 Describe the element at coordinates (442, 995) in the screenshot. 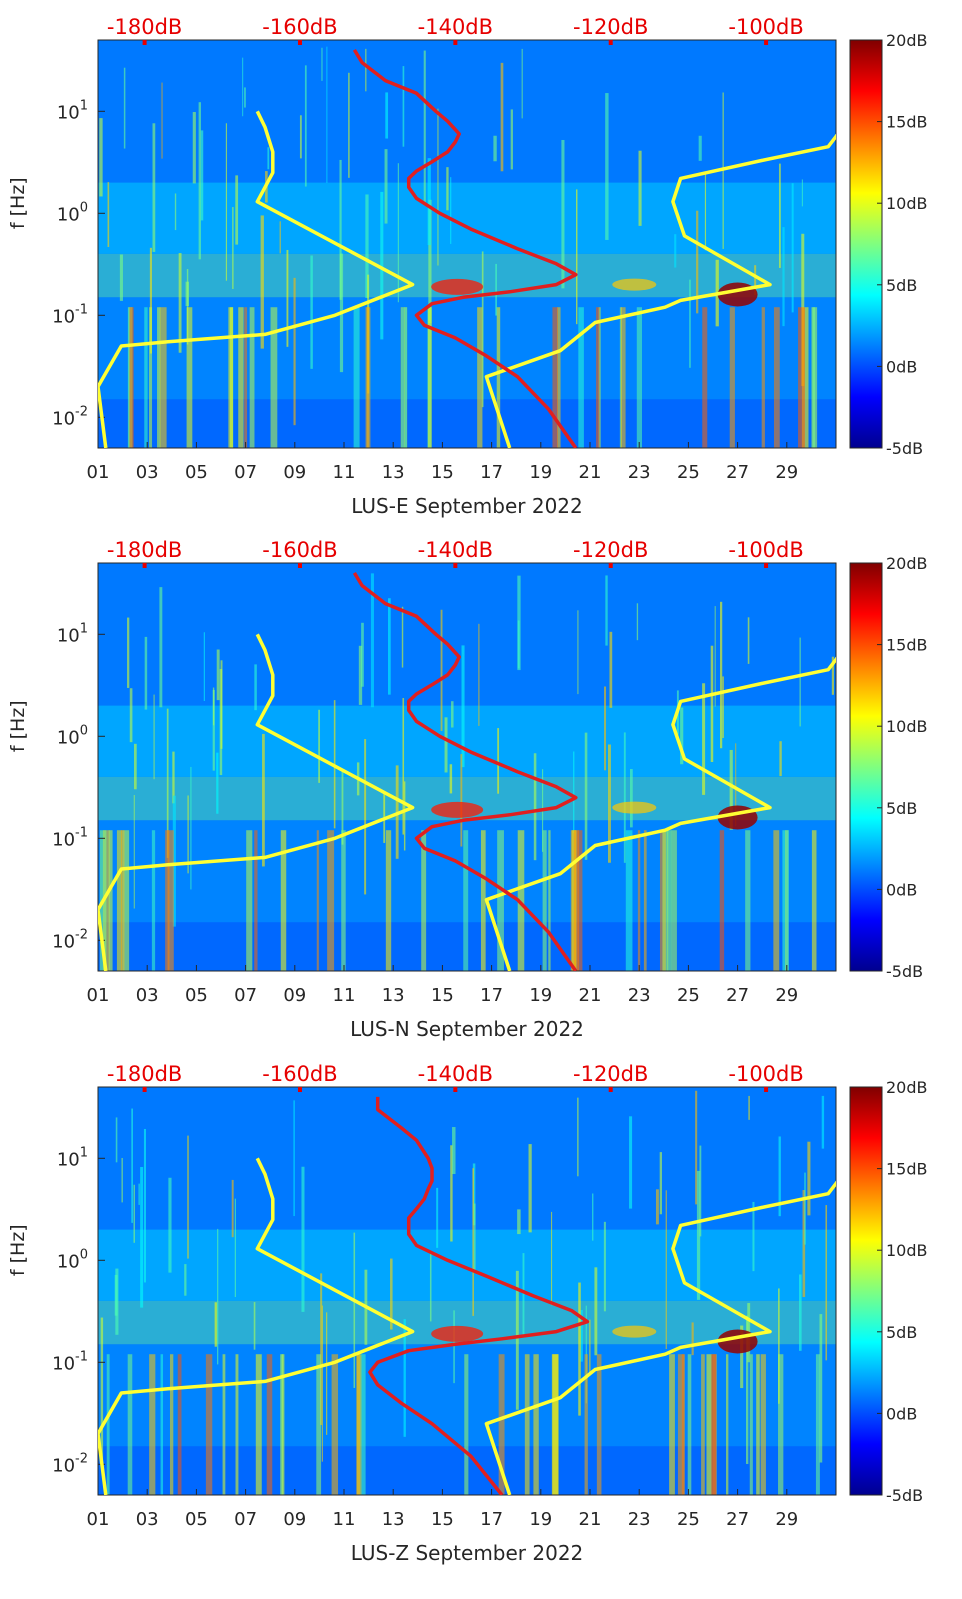

I see `x-tick-label: 15` at that location.